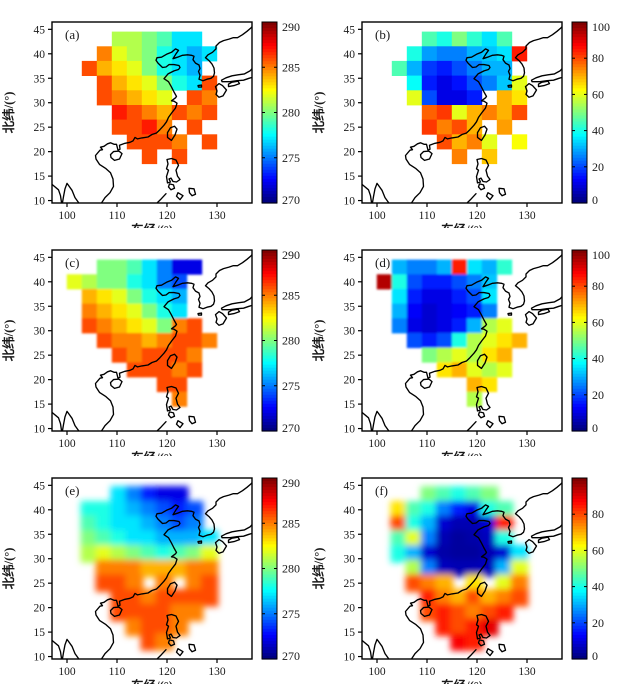 The height and width of the screenshot is (685, 619). I want to click on colorbar-tick-label: 270, so click(291, 200).